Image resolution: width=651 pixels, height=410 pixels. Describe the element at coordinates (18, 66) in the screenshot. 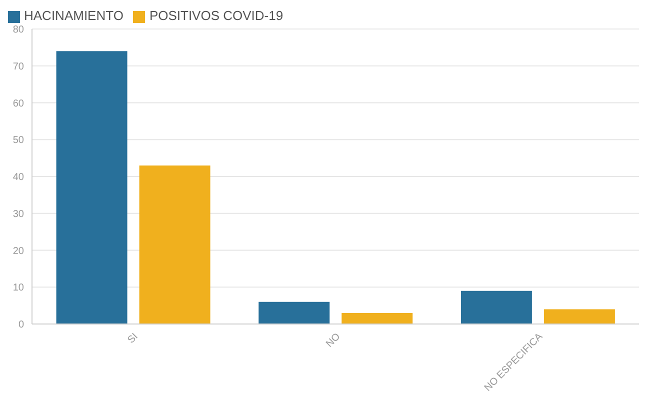

I see `y-tick-label: 70` at that location.